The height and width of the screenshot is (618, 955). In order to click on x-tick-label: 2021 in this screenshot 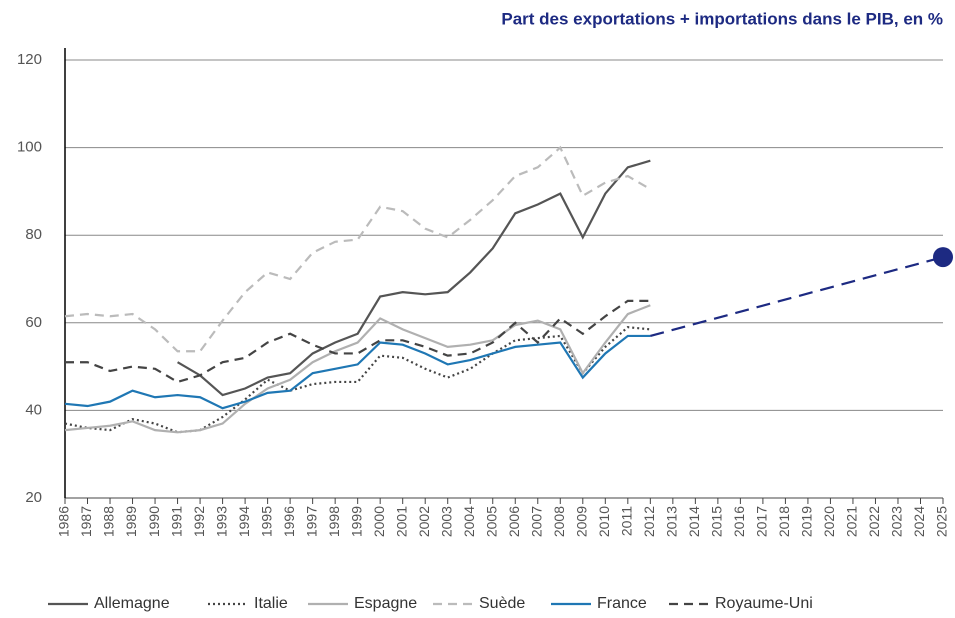, I will do `click(852, 521)`.